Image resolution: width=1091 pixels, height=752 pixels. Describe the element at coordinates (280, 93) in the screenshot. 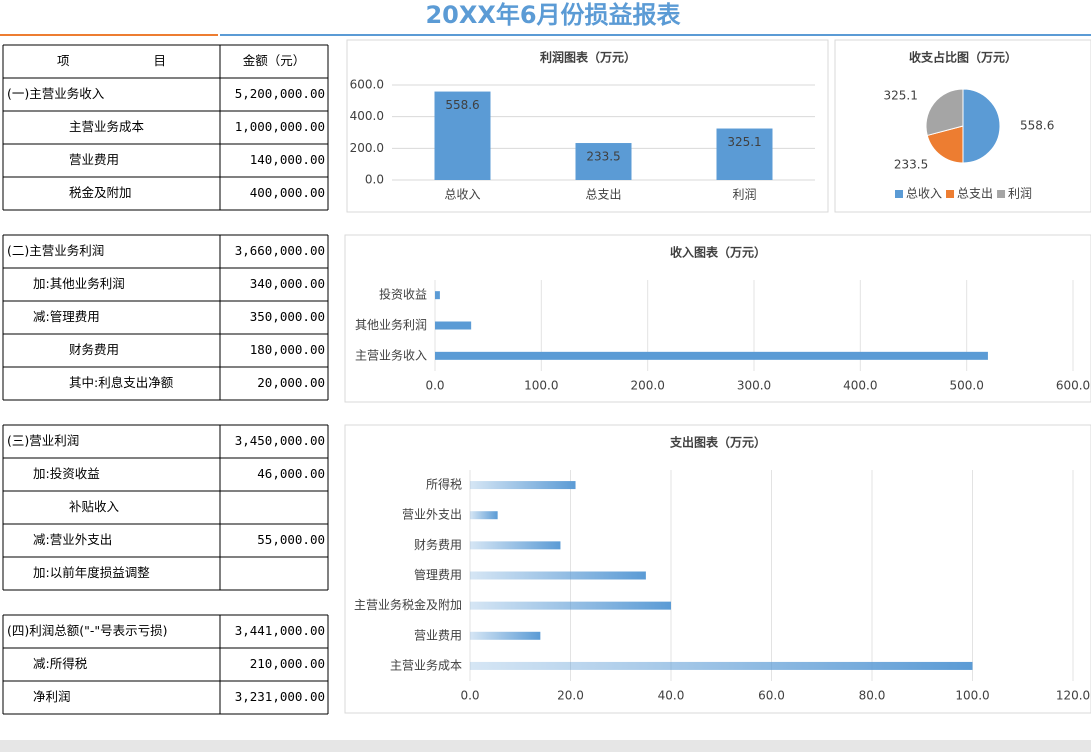

I see `row-amount: 5,200,000.00` at that location.